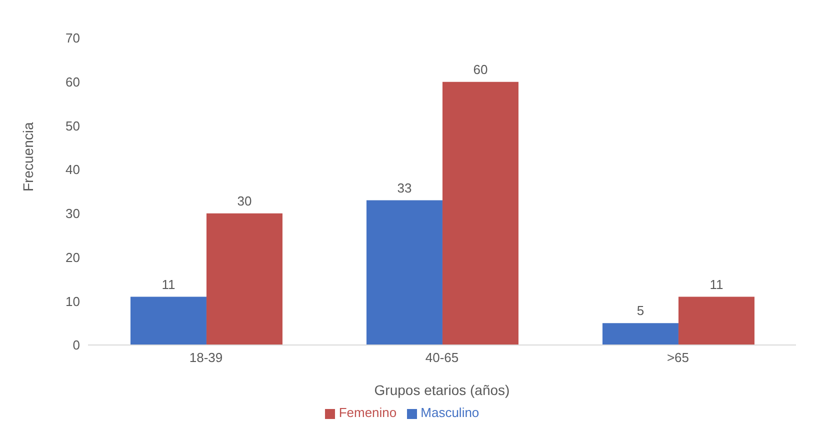 The width and height of the screenshot is (814, 438). I want to click on y-axis-title: Frecuencia, so click(28, 157).